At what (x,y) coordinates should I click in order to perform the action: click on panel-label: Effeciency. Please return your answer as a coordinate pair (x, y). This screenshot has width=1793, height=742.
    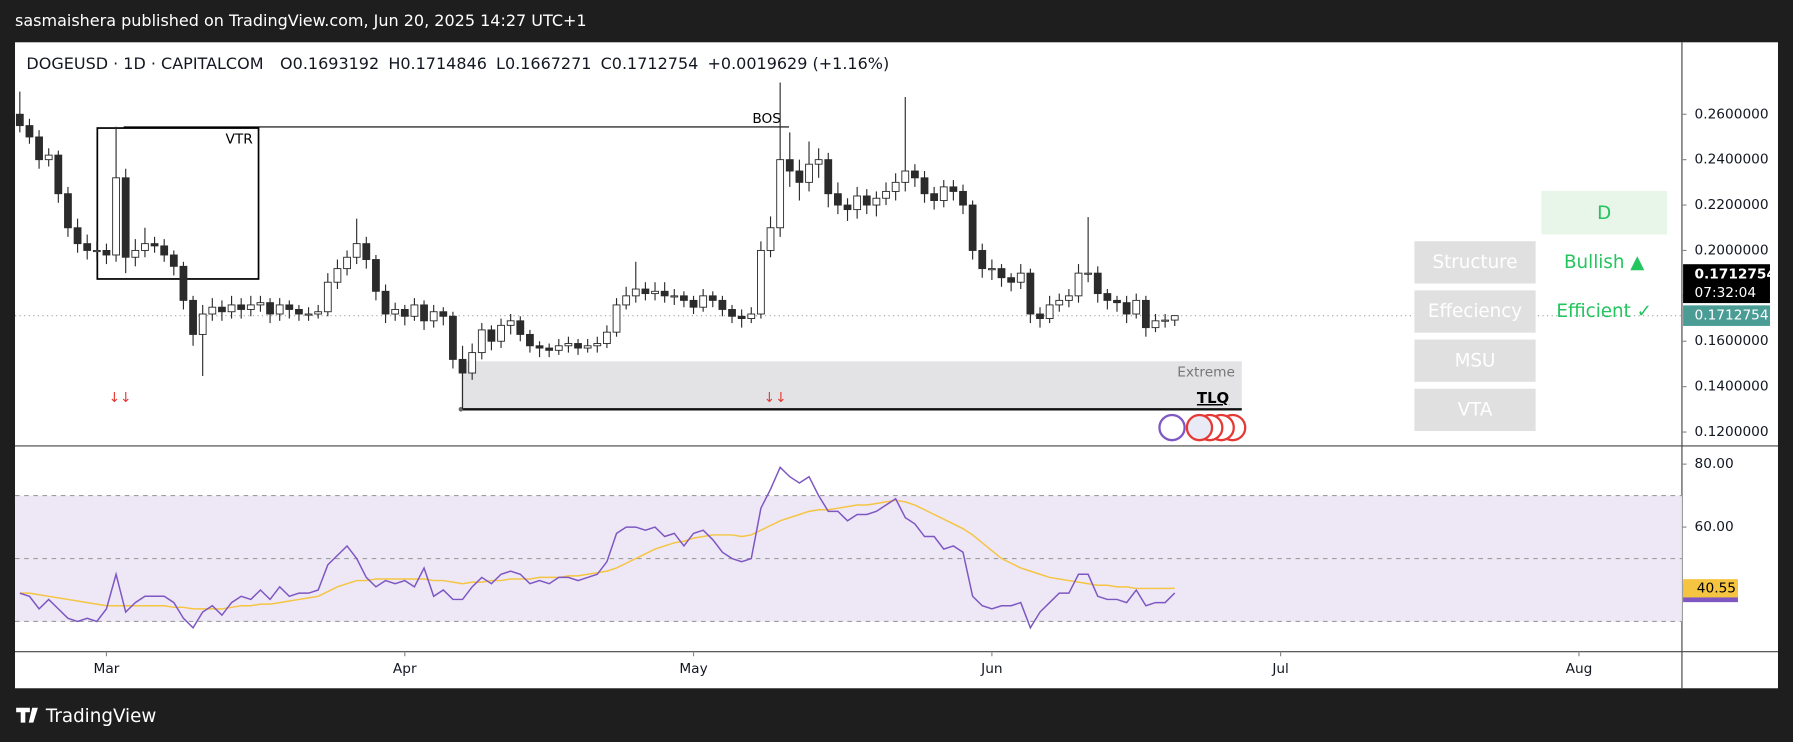
    Looking at the image, I should click on (1475, 311).